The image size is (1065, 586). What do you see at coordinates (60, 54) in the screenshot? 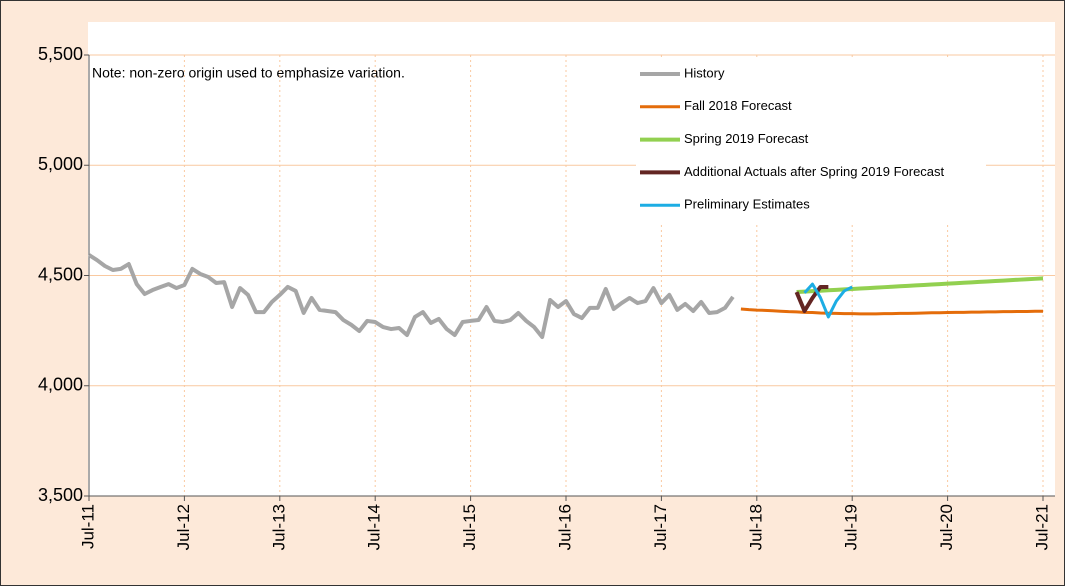
I see `y-tick-label: 5,500` at bounding box center [60, 54].